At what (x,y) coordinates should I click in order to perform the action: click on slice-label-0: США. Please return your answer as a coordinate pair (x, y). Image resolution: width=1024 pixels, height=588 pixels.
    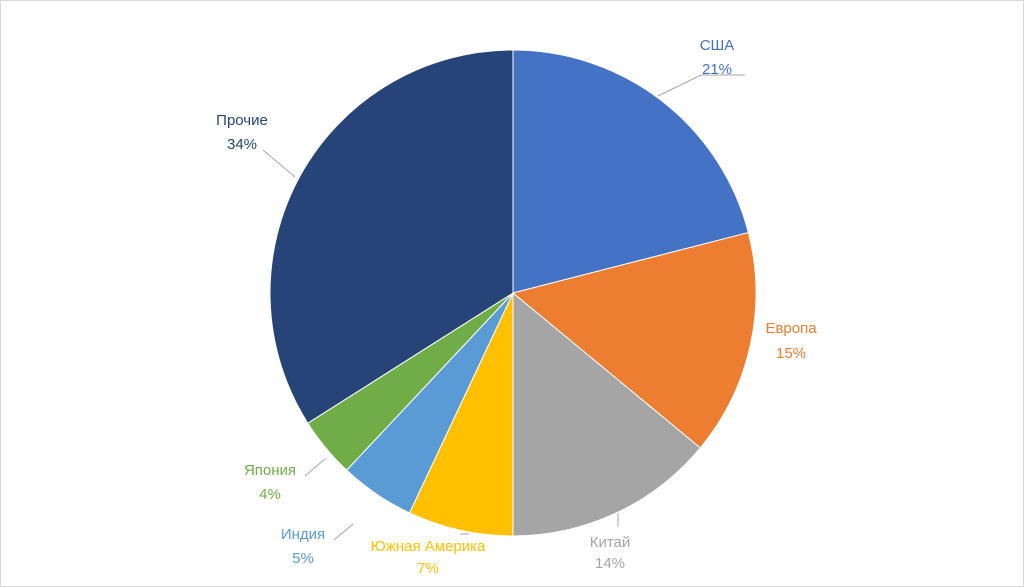
    Looking at the image, I should click on (717, 45).